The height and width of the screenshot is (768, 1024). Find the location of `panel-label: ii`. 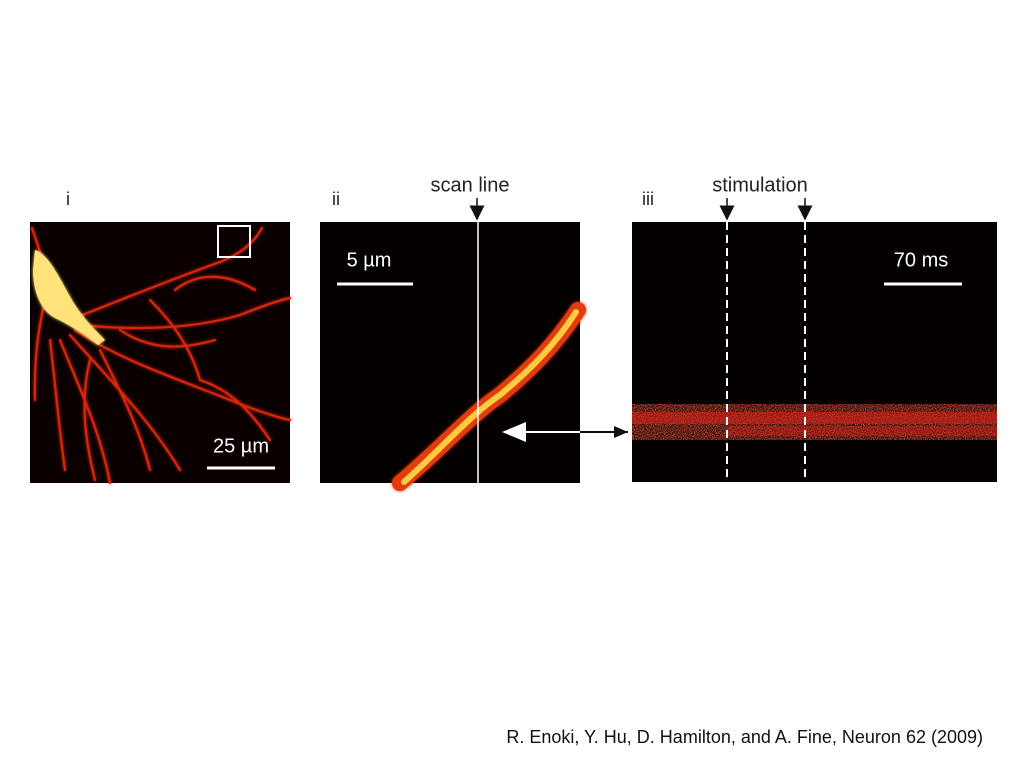

panel-label: ii is located at coordinates (336, 199).